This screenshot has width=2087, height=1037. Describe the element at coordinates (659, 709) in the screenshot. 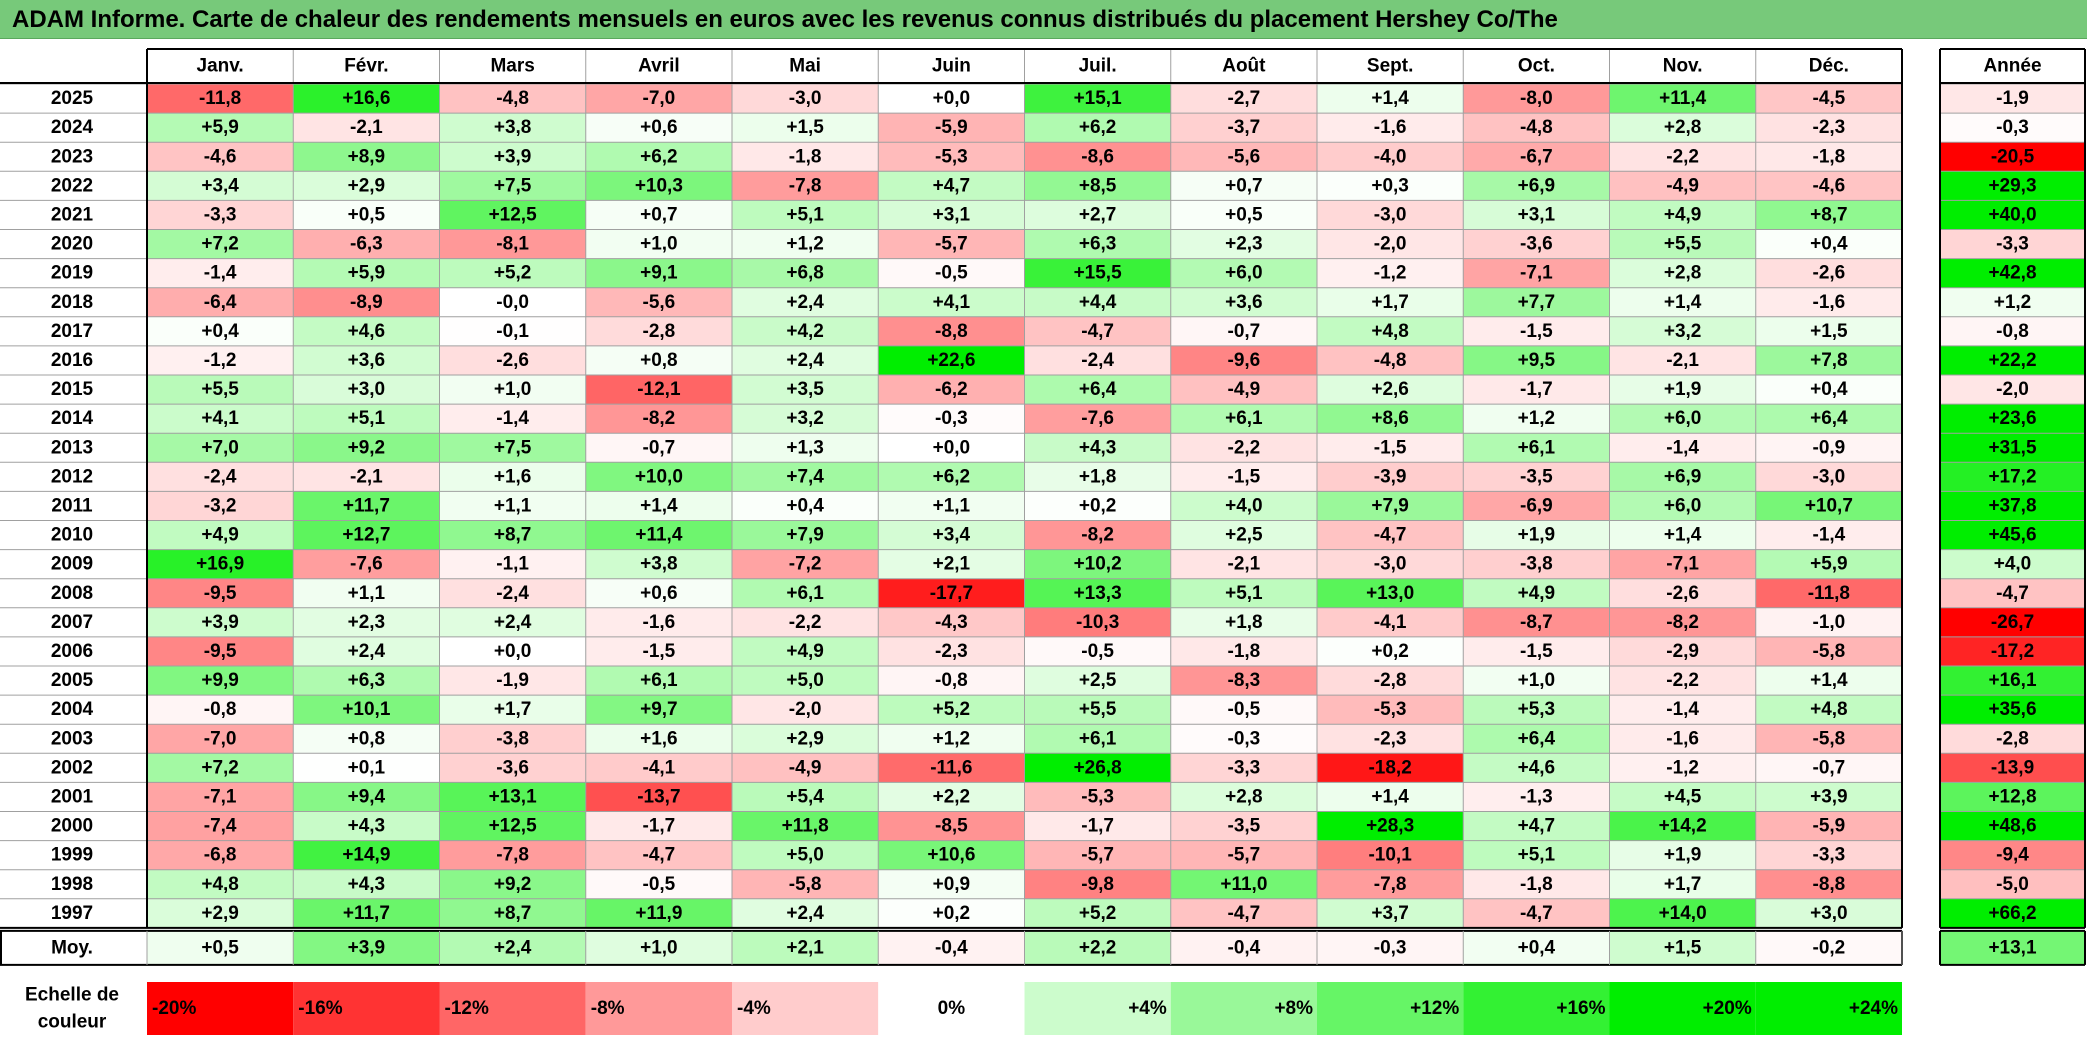

I see `cell-value: +9,7` at that location.